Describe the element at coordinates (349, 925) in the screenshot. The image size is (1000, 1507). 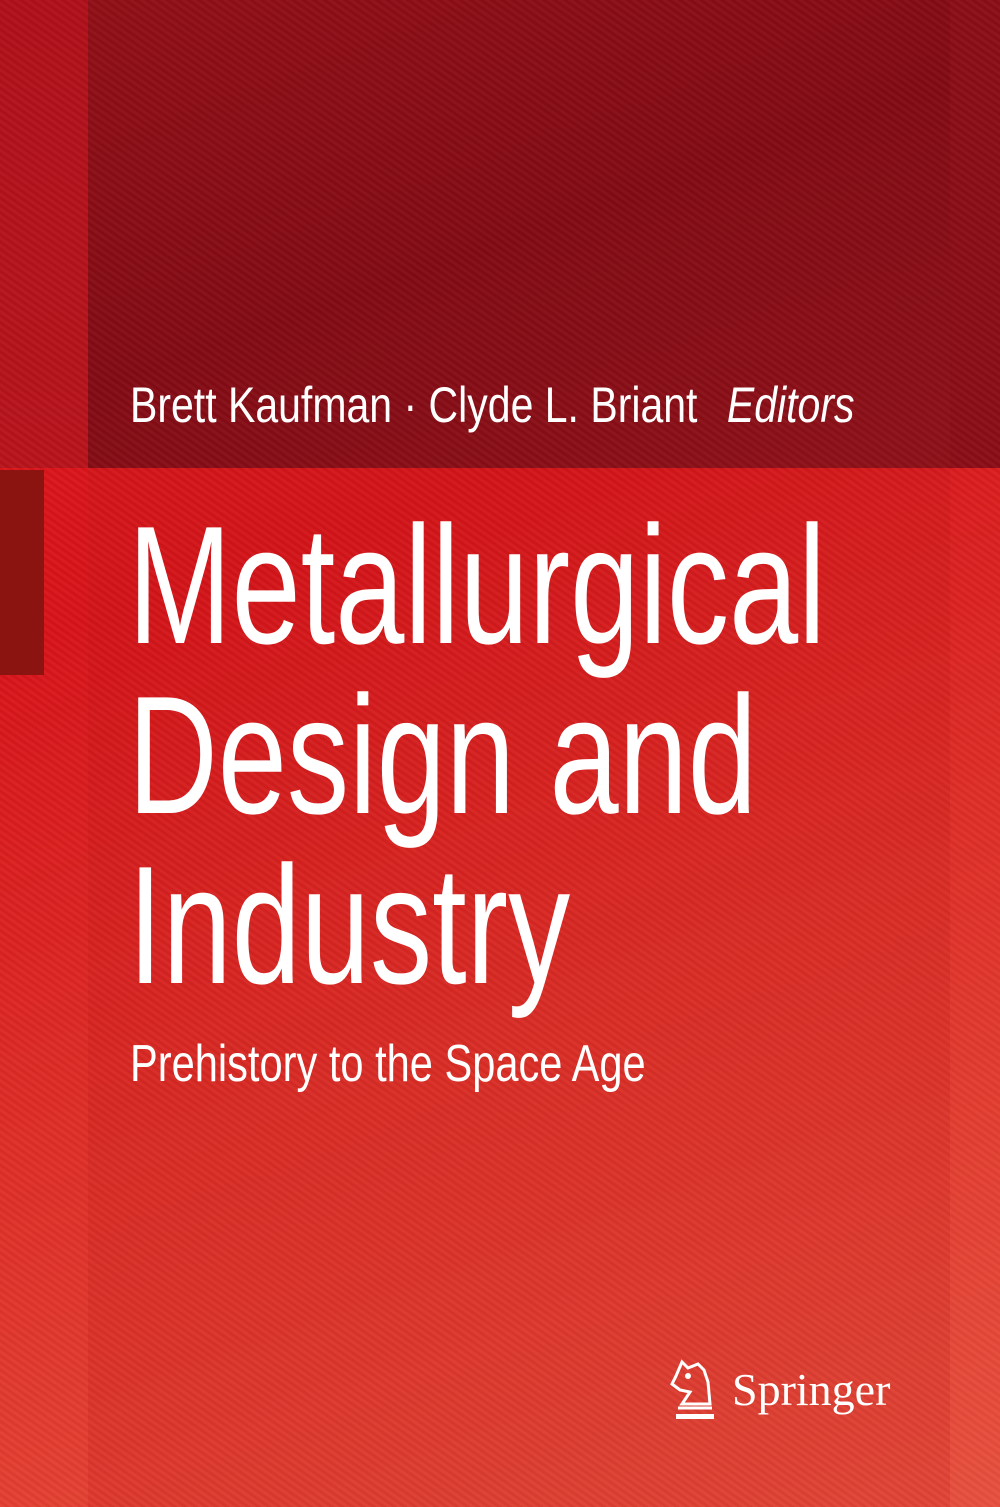
I see `title-line: Industry` at that location.